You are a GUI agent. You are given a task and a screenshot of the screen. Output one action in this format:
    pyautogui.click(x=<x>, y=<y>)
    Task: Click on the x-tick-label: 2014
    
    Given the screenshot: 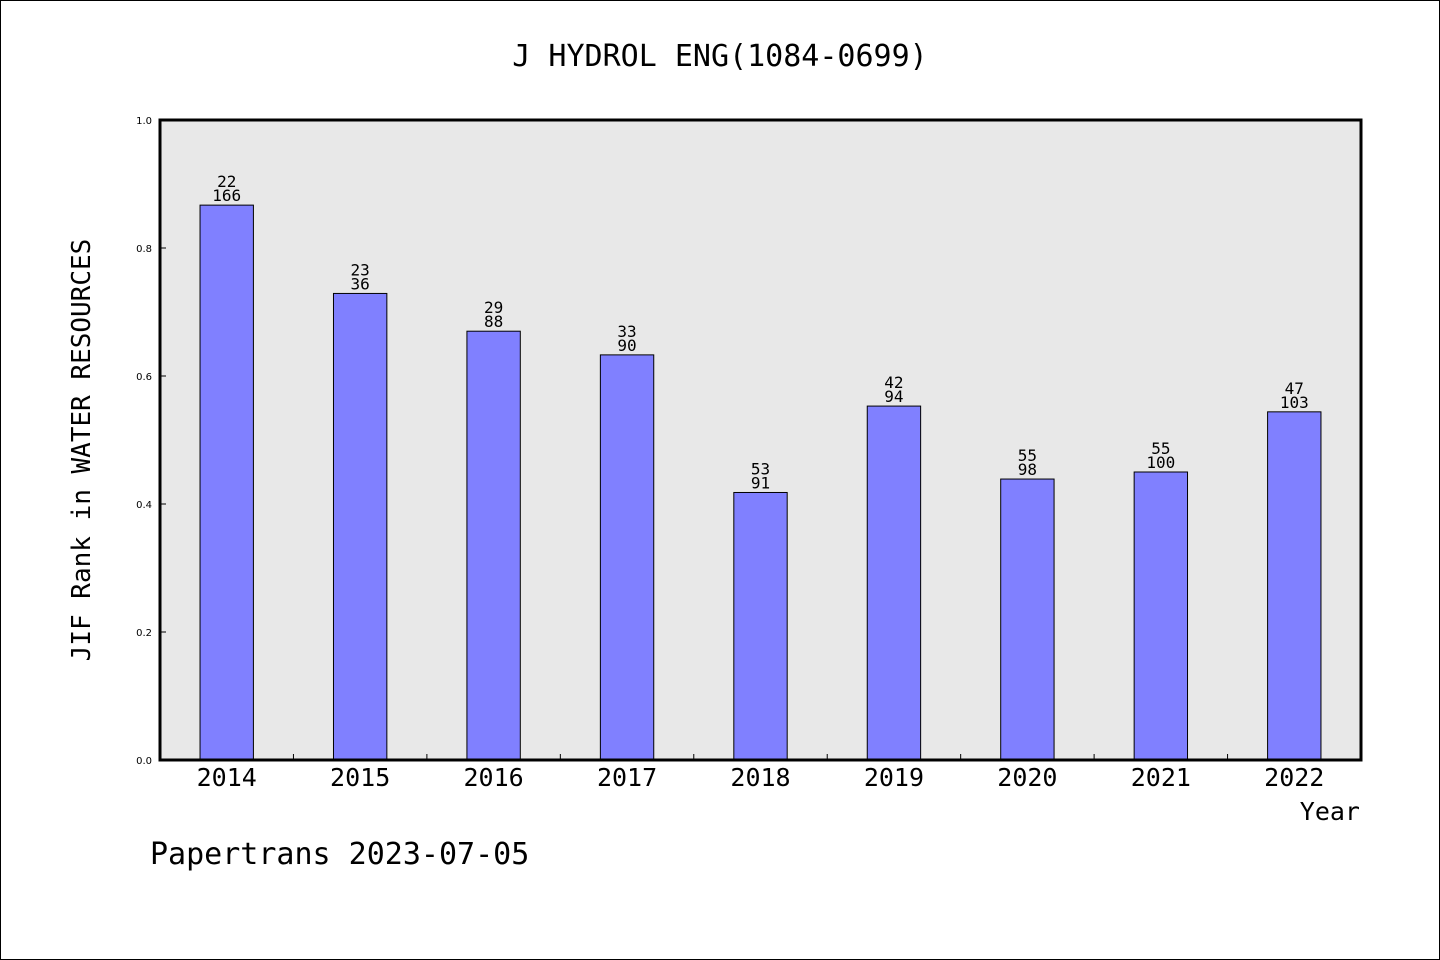 What is the action you would take?
    pyautogui.click(x=227, y=777)
    